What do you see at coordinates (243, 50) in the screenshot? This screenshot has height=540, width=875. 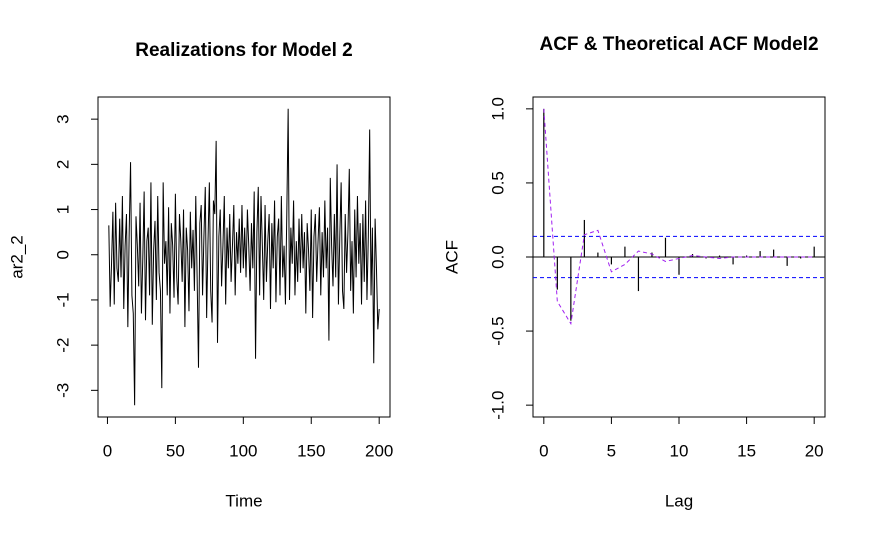 I see `chart-title: Realizations for Model 2` at bounding box center [243, 50].